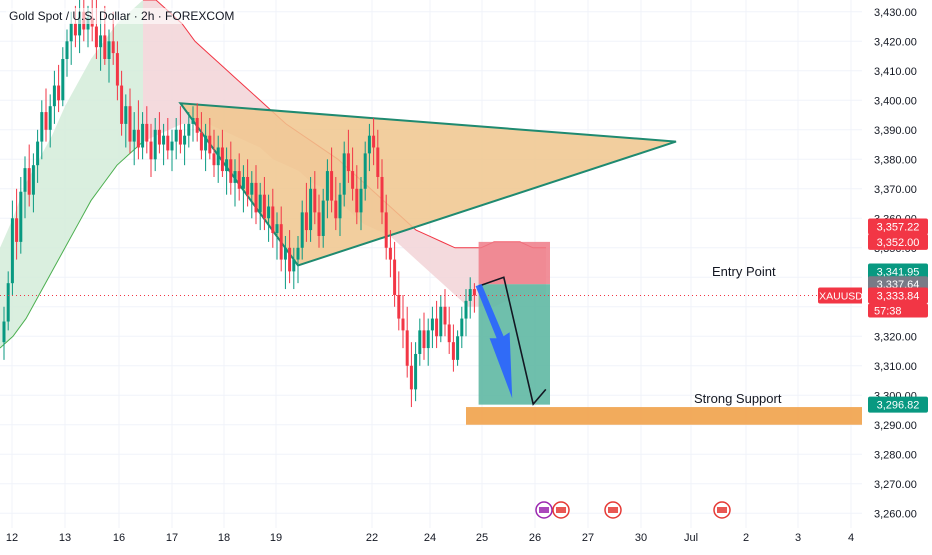 The height and width of the screenshot is (555, 932). What do you see at coordinates (494, 341) in the screenshot?
I see `down-arrow` at bounding box center [494, 341].